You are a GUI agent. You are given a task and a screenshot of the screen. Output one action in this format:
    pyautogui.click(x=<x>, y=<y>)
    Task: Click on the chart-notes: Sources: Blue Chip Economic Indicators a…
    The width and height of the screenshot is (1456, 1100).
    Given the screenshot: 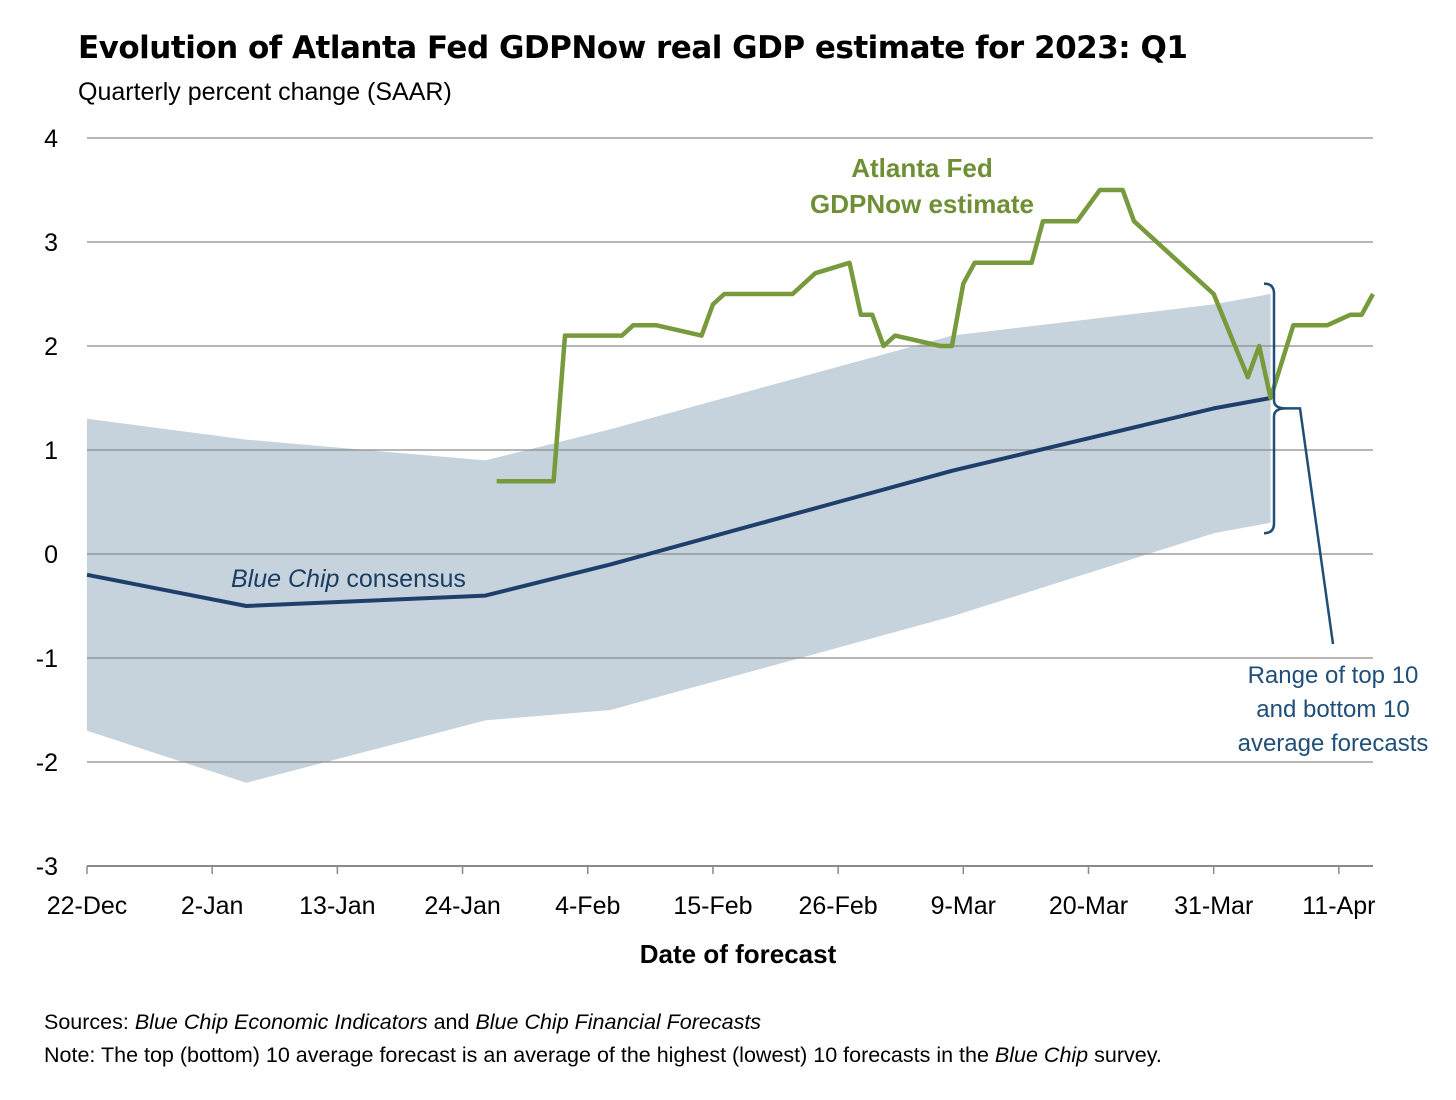 What is the action you would take?
    pyautogui.click(x=603, y=1039)
    